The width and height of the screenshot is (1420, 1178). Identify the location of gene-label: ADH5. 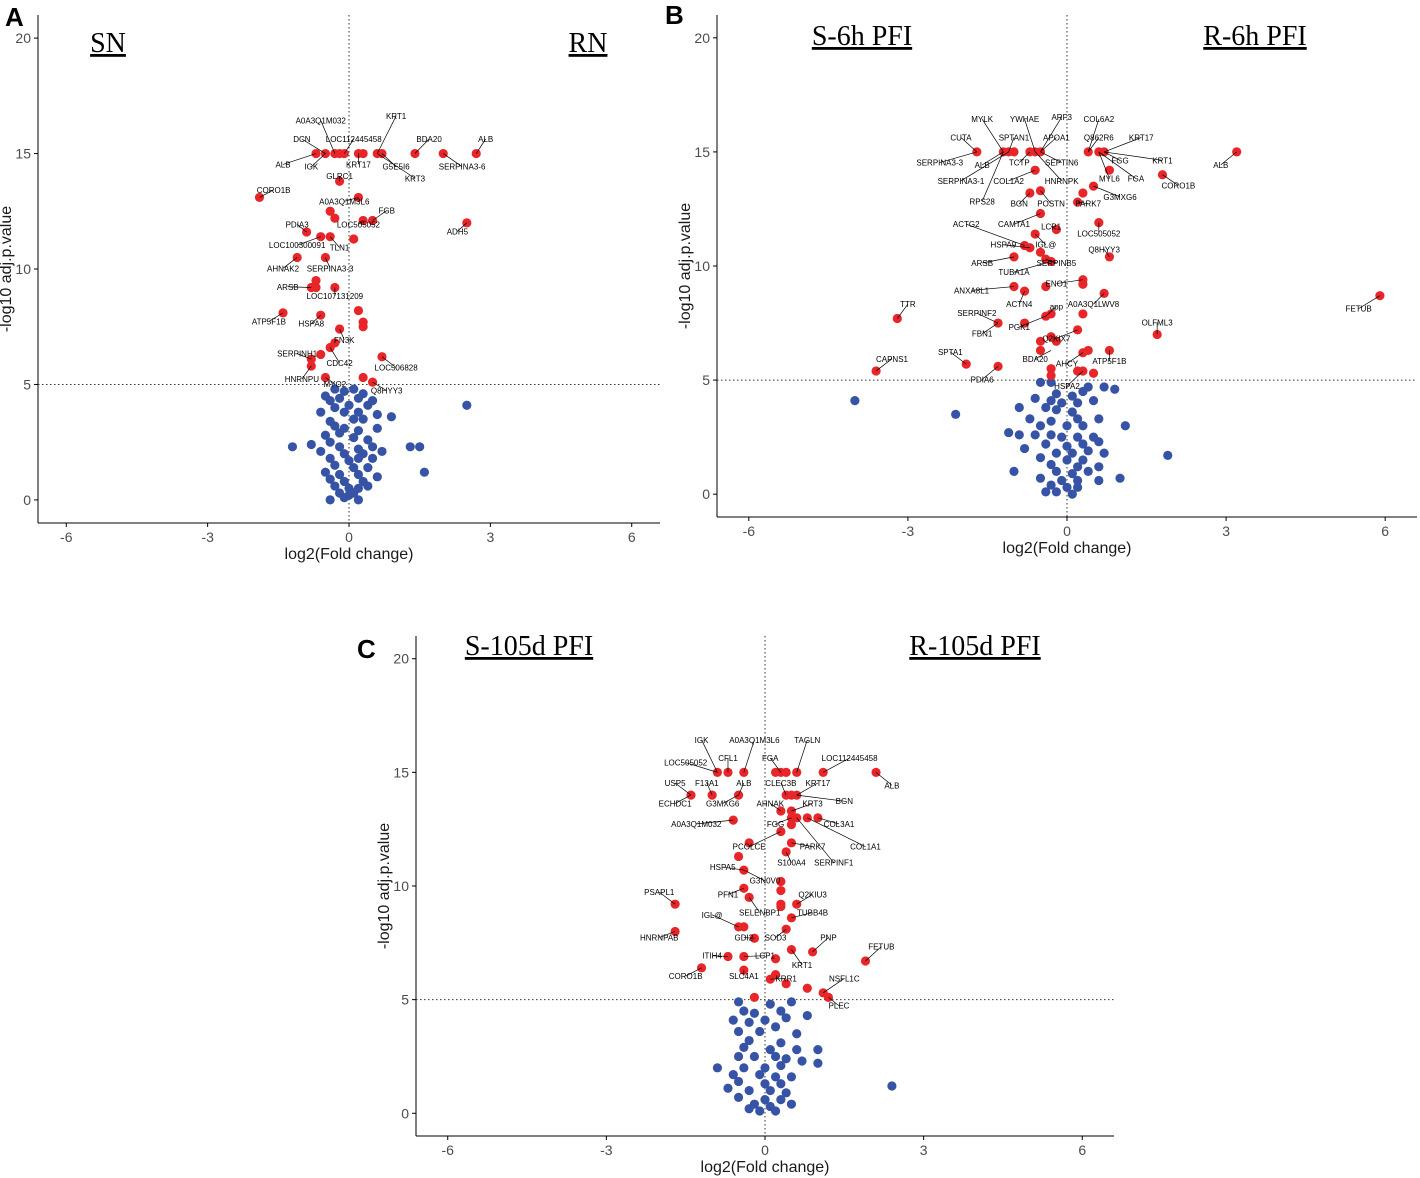
(458, 231).